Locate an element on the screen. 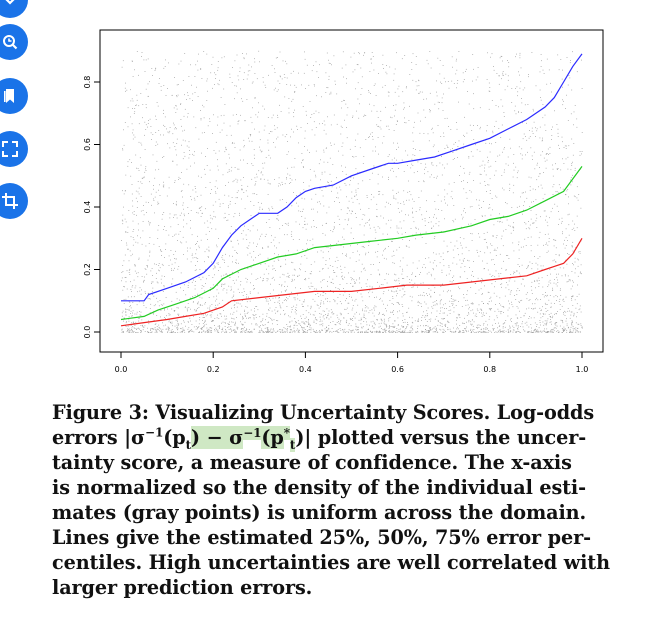 The width and height of the screenshot is (663, 623). crop-button is located at coordinates (14, 201).